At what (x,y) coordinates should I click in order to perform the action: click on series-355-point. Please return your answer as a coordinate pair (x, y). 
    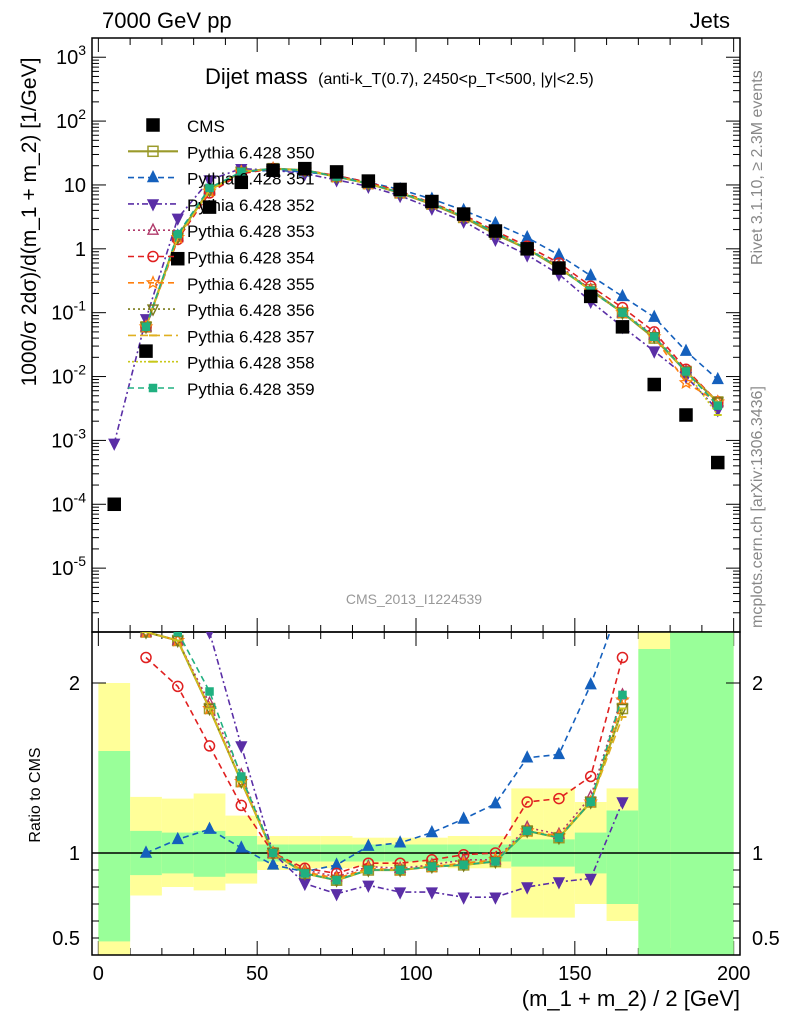
    Looking at the image, I should click on (686, 382).